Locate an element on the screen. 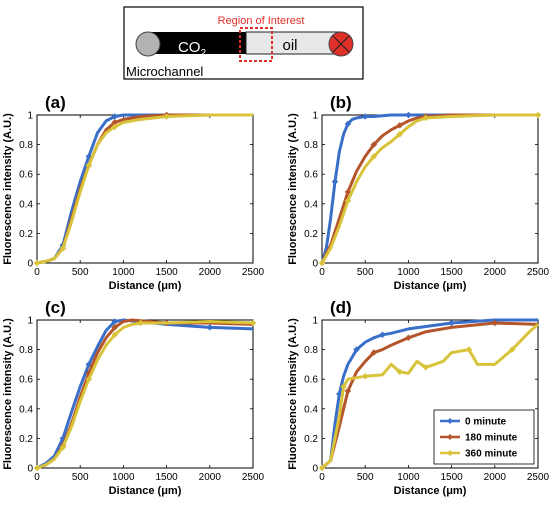 The height and width of the screenshot is (507, 550). panel-label: (c) is located at coordinates (55, 307).